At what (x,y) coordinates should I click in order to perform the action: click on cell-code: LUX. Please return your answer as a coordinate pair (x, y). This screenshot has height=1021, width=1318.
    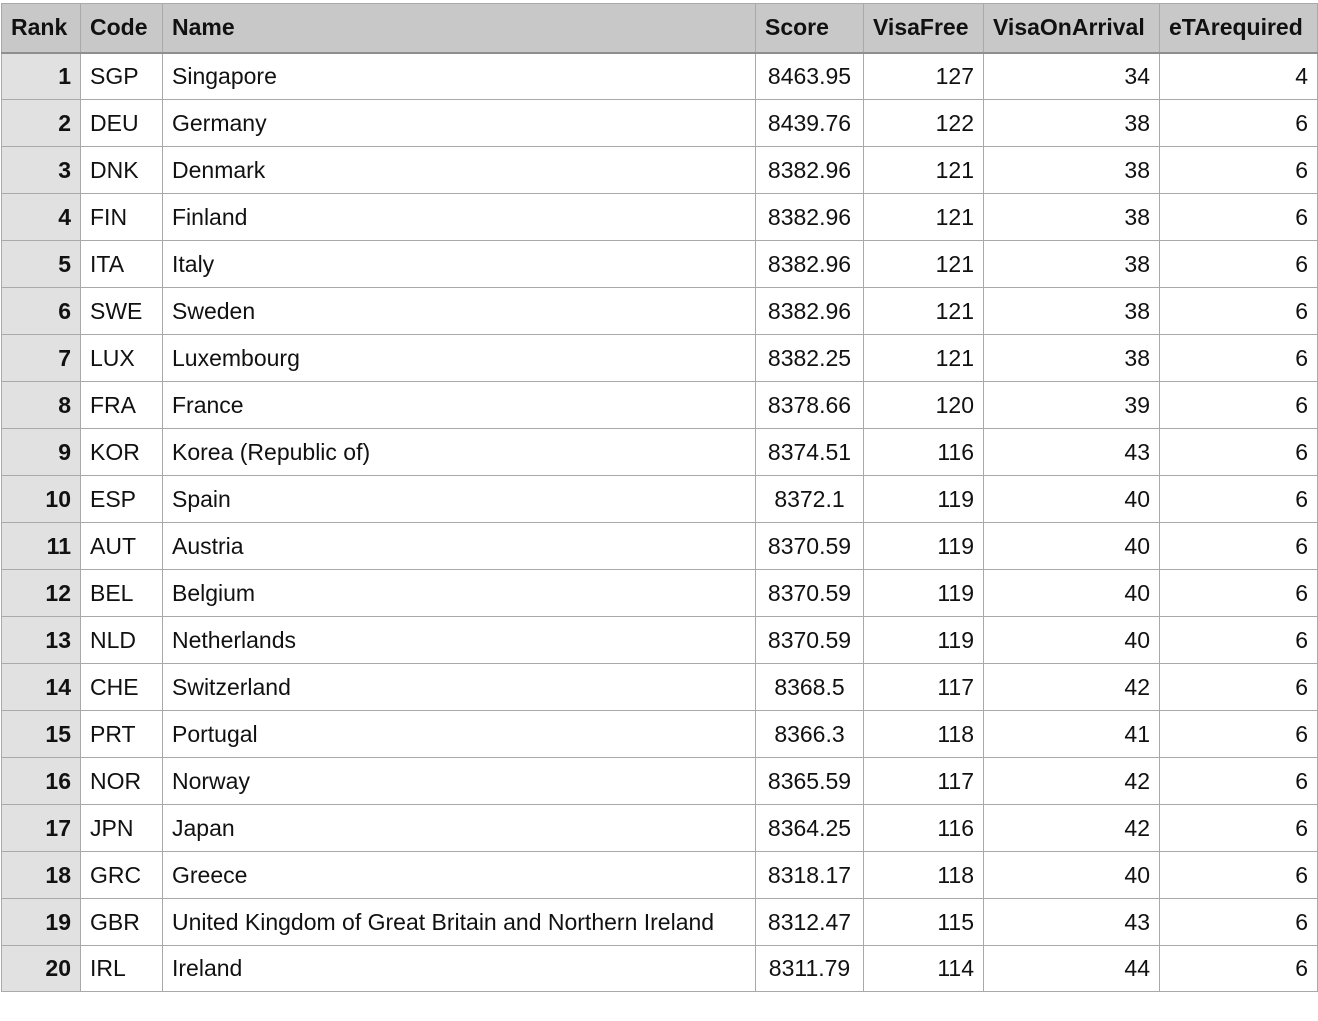
    Looking at the image, I should click on (121, 358).